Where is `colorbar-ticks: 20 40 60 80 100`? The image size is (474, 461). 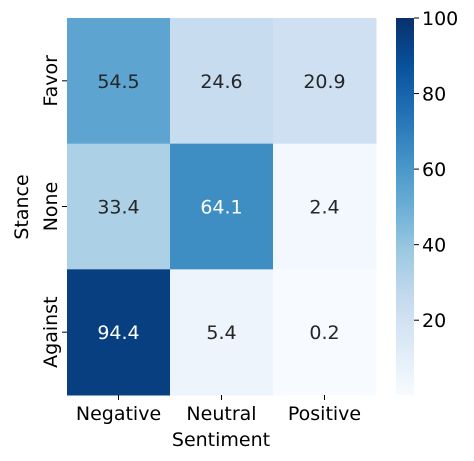 colorbar-ticks: 20 40 60 80 100 is located at coordinates (436, 170).